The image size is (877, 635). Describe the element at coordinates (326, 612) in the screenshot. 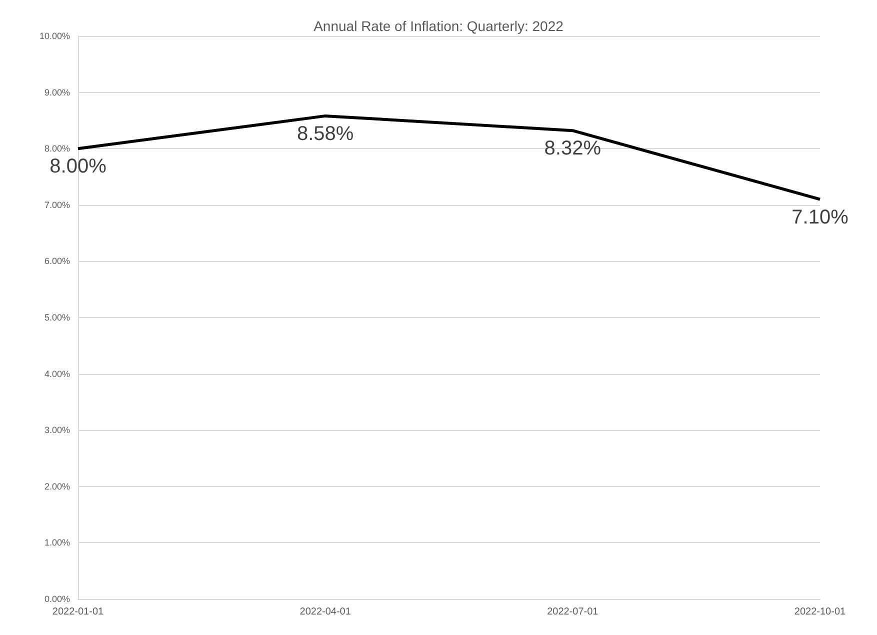

I see `x-tick-label: 2022-04-01` at that location.